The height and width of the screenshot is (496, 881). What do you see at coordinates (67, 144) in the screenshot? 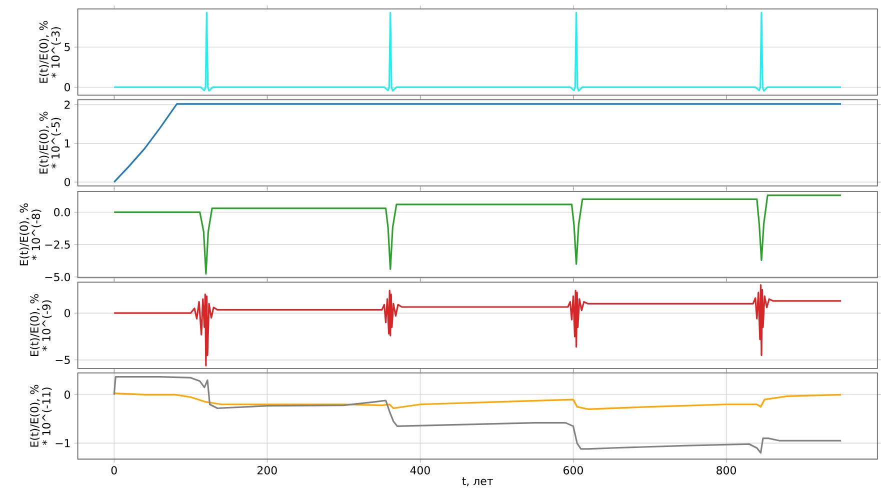
I see `y-tick-label: 1` at bounding box center [67, 144].